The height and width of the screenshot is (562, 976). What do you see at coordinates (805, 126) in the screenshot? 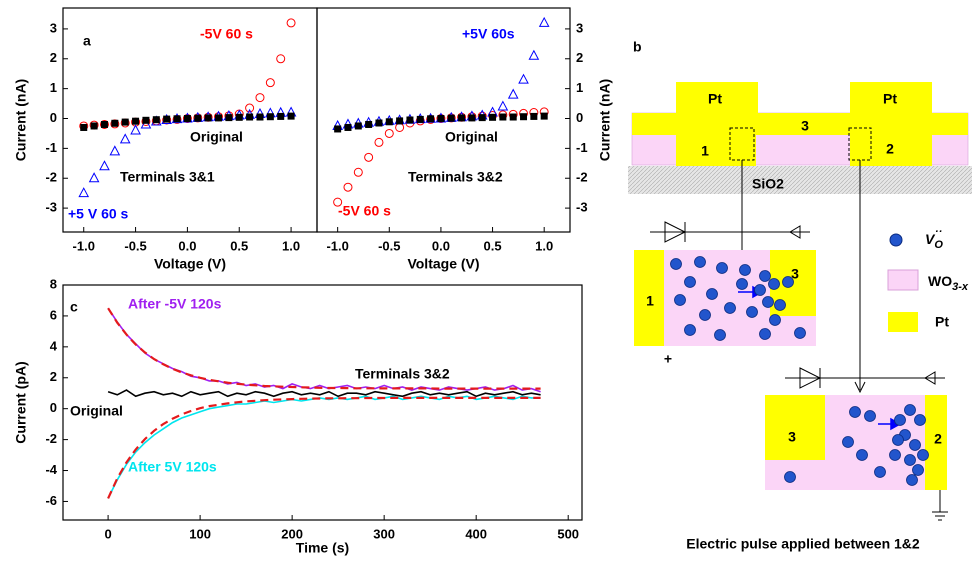
I see `layer-label: 3` at bounding box center [805, 126].